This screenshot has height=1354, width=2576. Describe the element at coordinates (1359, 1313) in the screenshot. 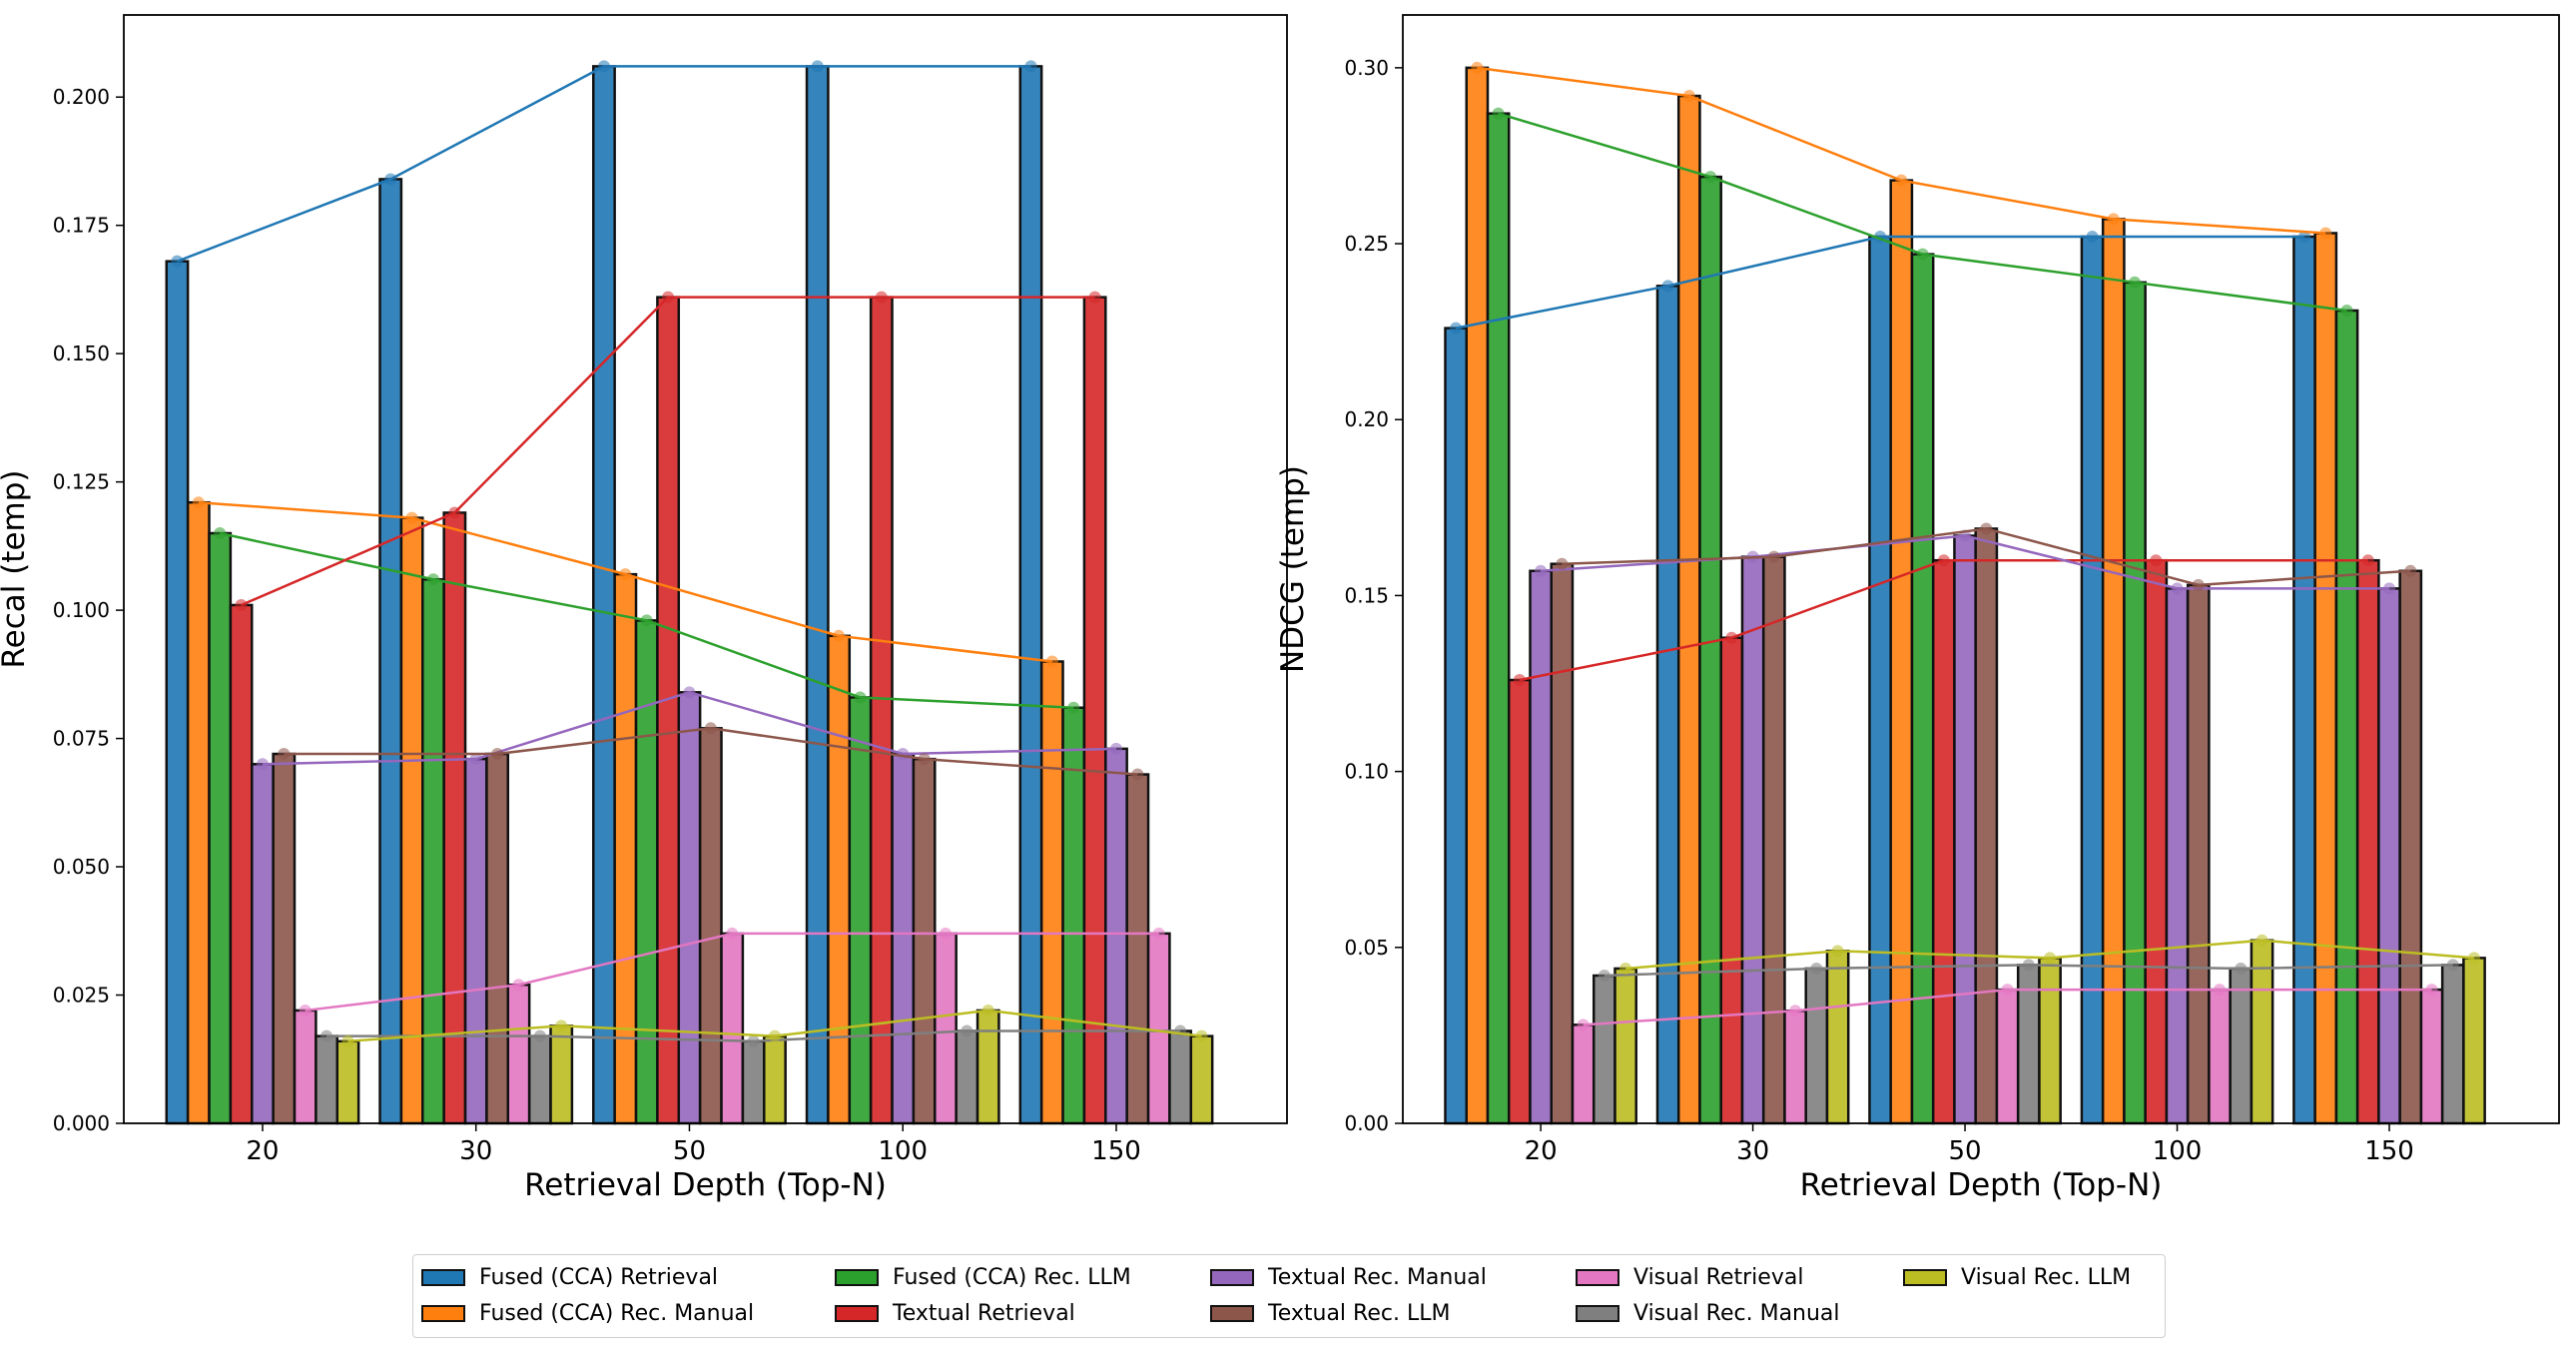

I see `legend-label: Textual Rec. LLM` at that location.